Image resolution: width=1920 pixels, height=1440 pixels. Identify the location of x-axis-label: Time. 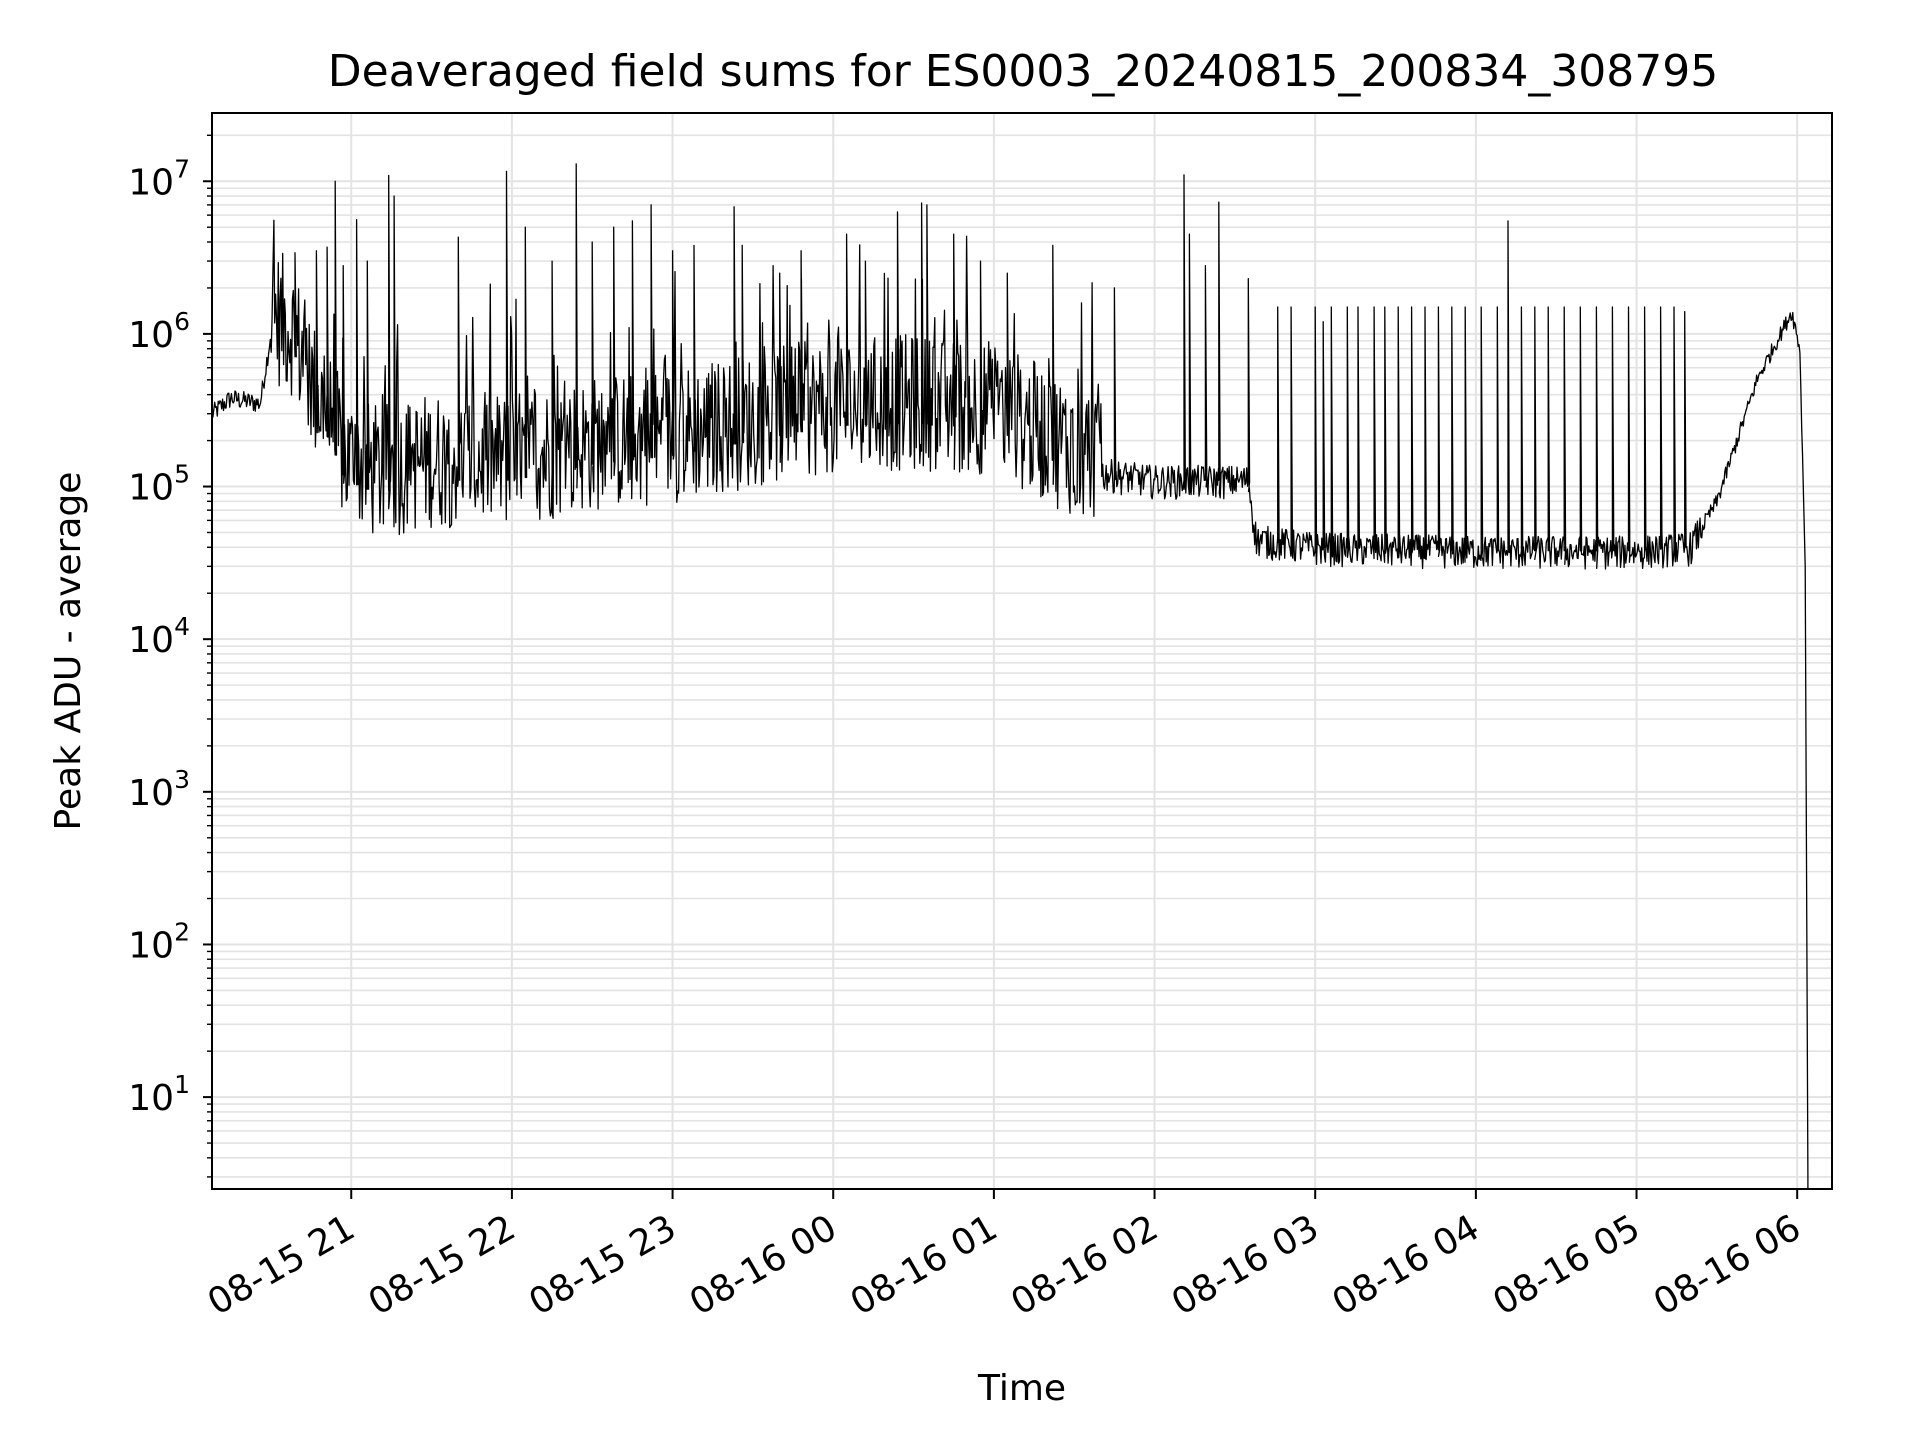
(1021, 1388).